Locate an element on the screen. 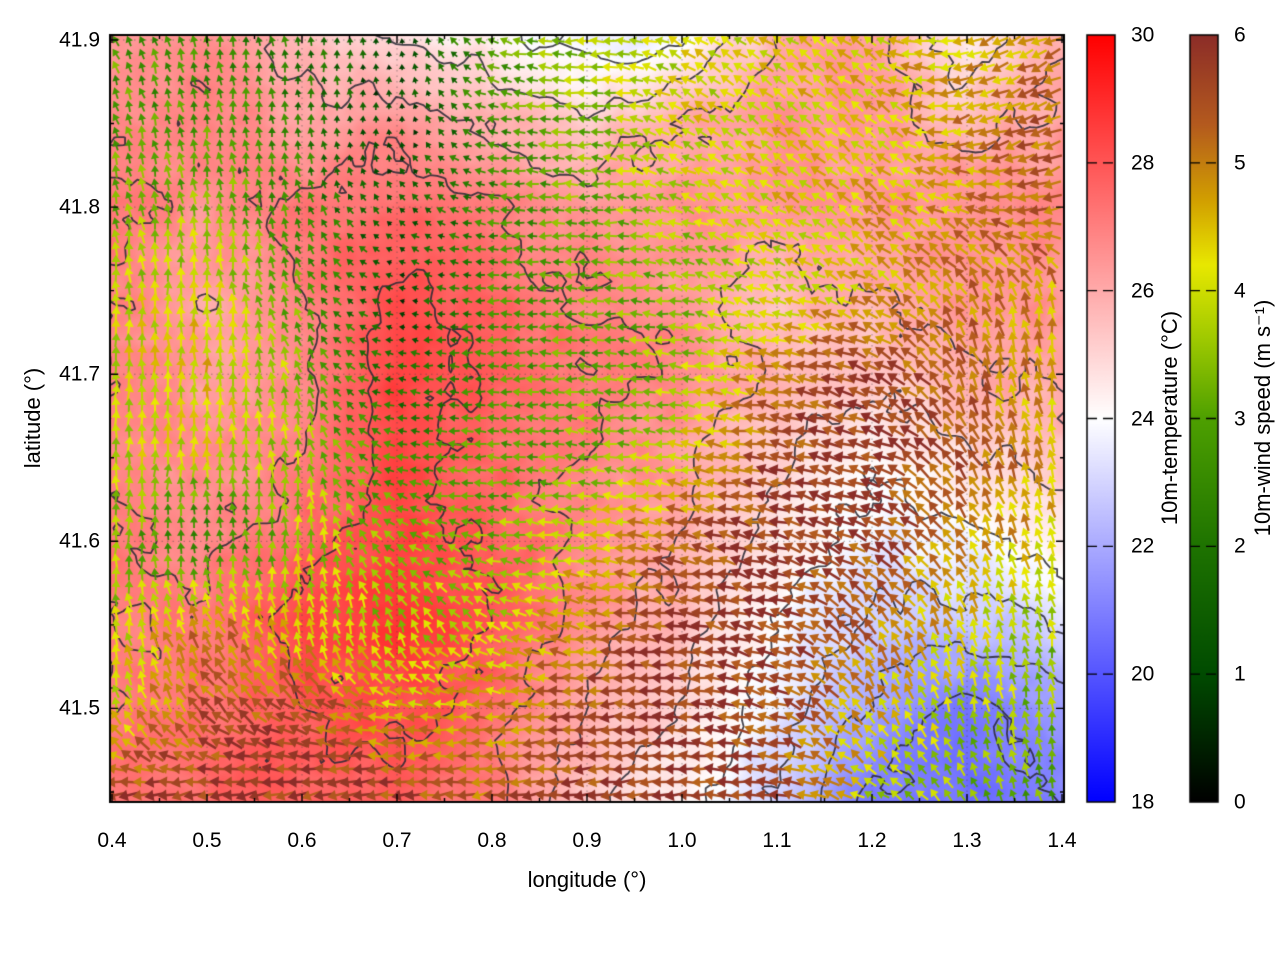 This screenshot has height=960, width=1280. windspeed-cb-tick-label-6: 6 is located at coordinates (1240, 35).